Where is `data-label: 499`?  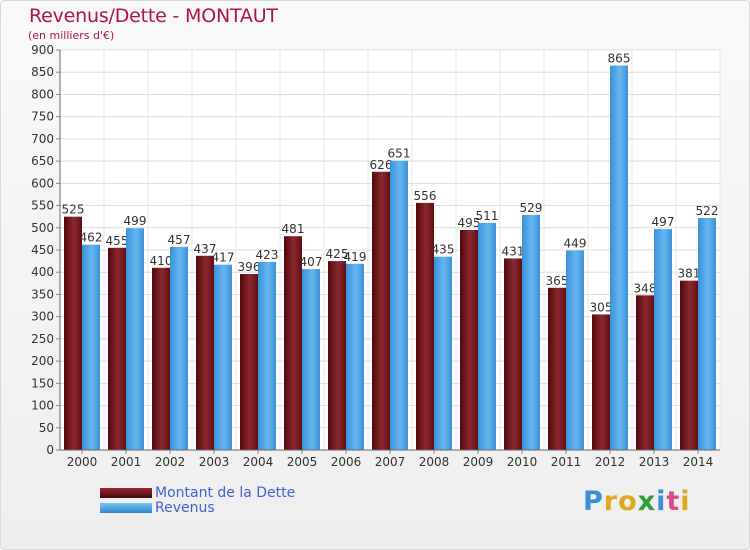 data-label: 499 is located at coordinates (135, 221).